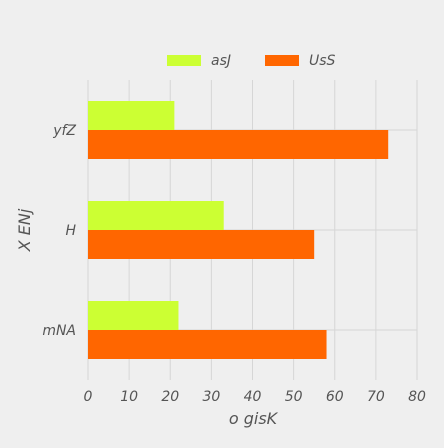 The height and width of the screenshot is (448, 444). What do you see at coordinates (207, 344) in the screenshot?
I see `bar-UsS-mNA` at bounding box center [207, 344].